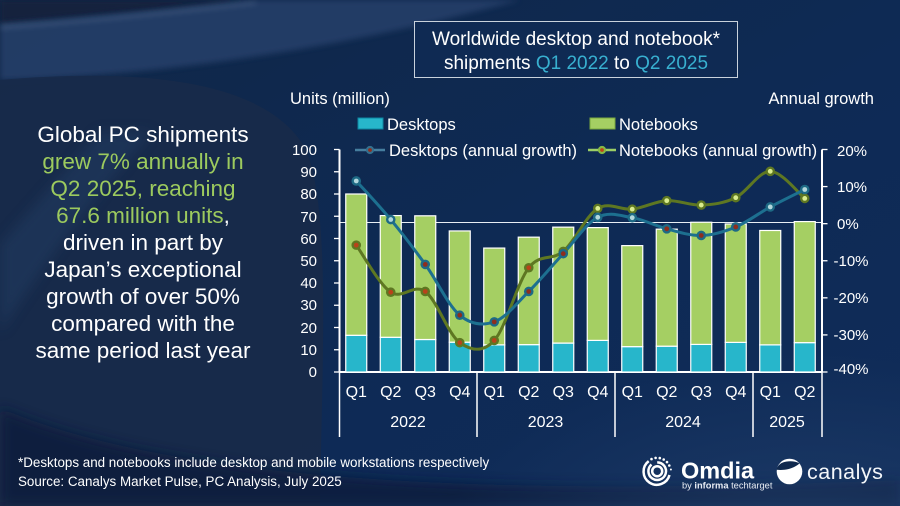 Image resolution: width=900 pixels, height=506 pixels. Describe the element at coordinates (718, 471) in the screenshot. I see `svg-text: Omdia` at that location.